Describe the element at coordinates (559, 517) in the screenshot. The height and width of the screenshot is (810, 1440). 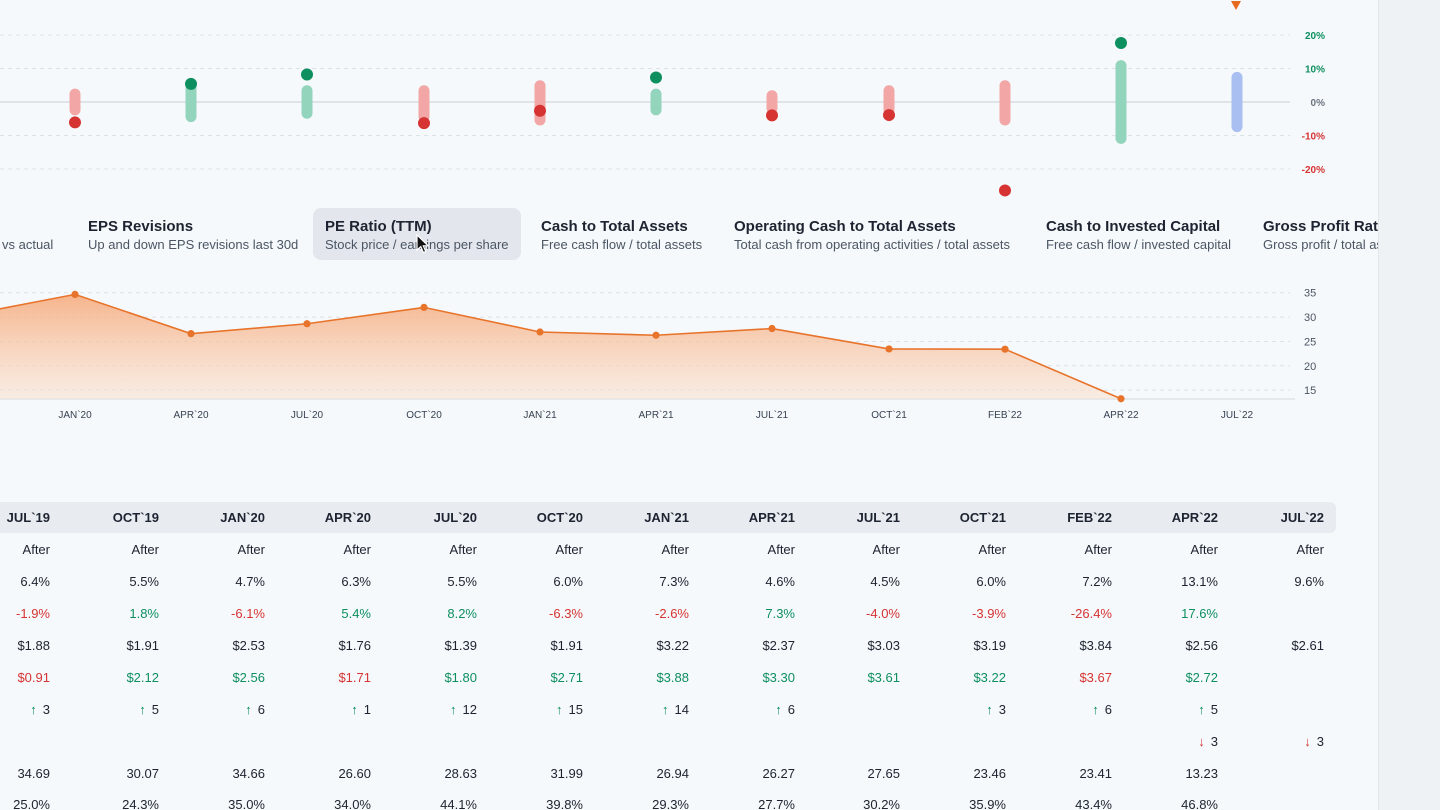
I see `column-header: OCT`20` at that location.